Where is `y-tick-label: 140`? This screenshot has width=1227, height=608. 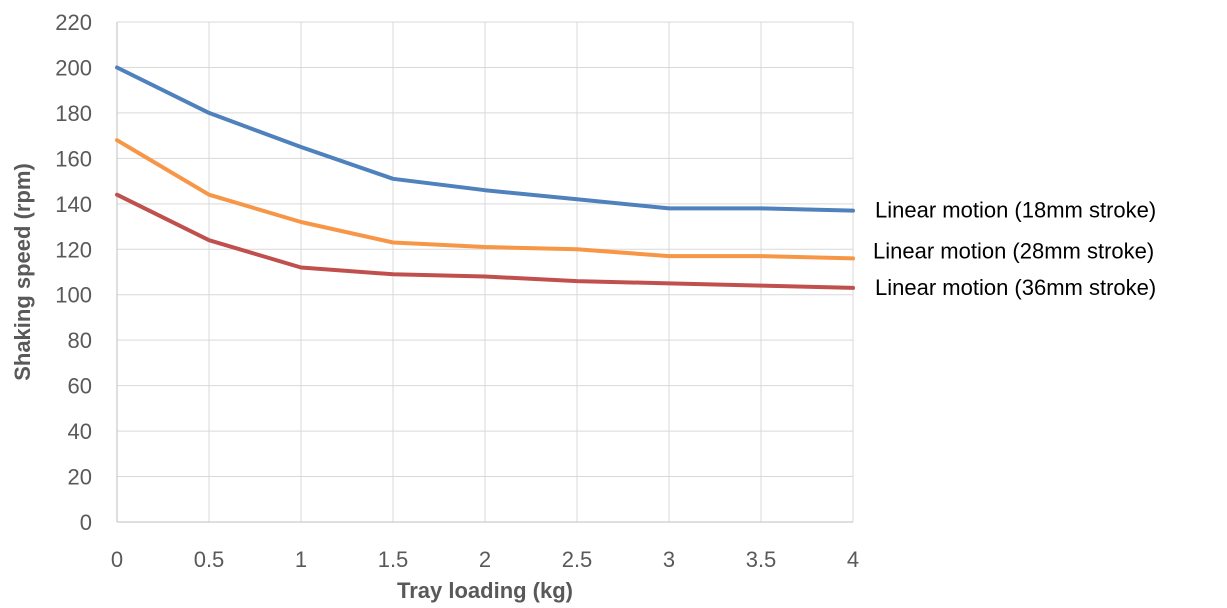 y-tick-label: 140 is located at coordinates (73, 204).